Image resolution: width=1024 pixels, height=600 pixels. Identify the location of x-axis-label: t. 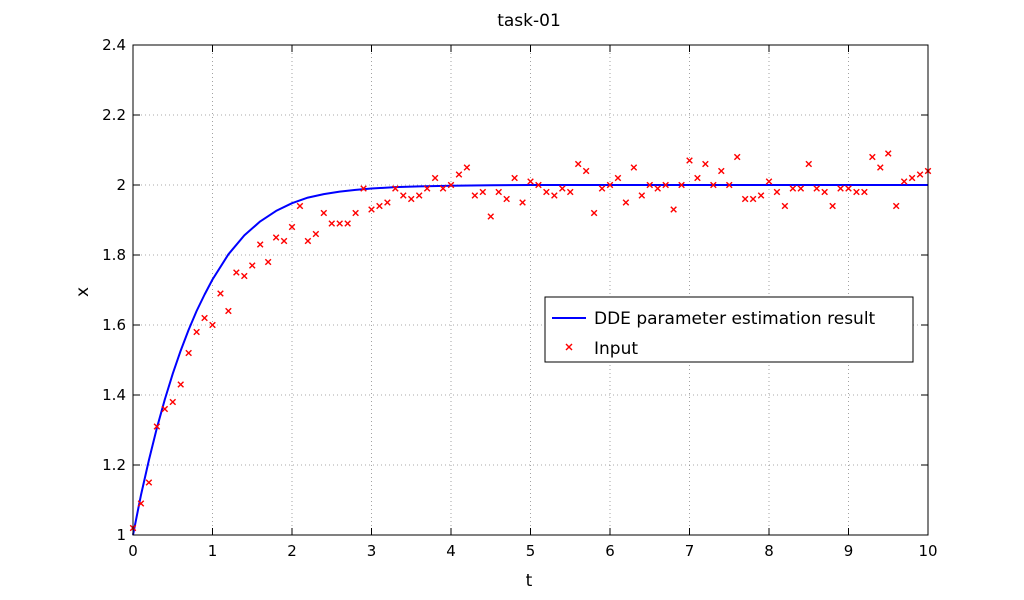
(529, 581).